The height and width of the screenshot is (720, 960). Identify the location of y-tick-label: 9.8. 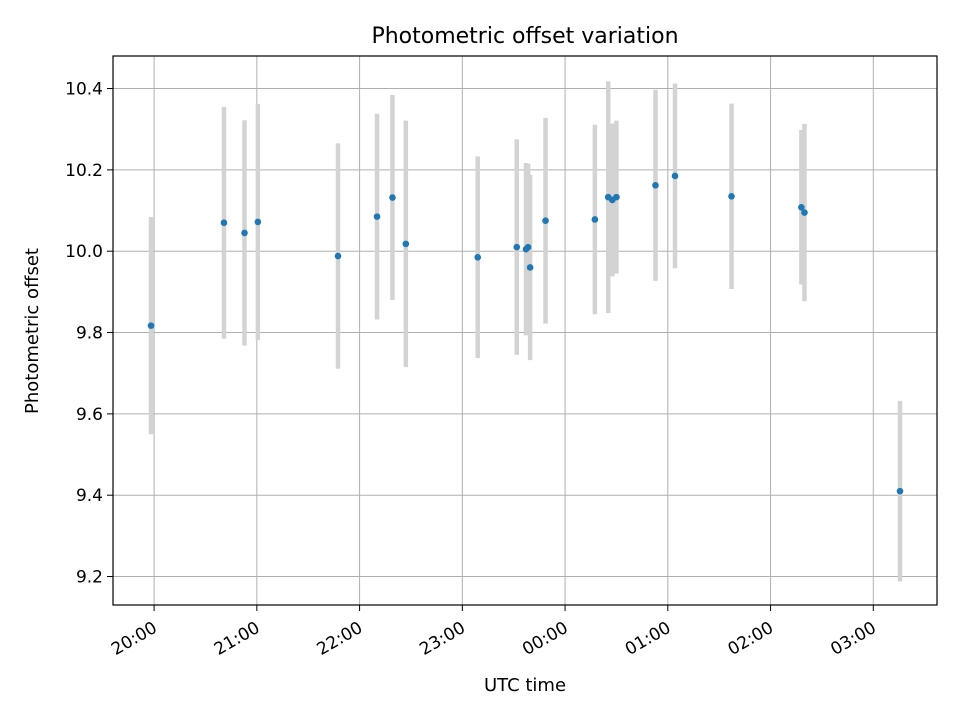
(89, 334).